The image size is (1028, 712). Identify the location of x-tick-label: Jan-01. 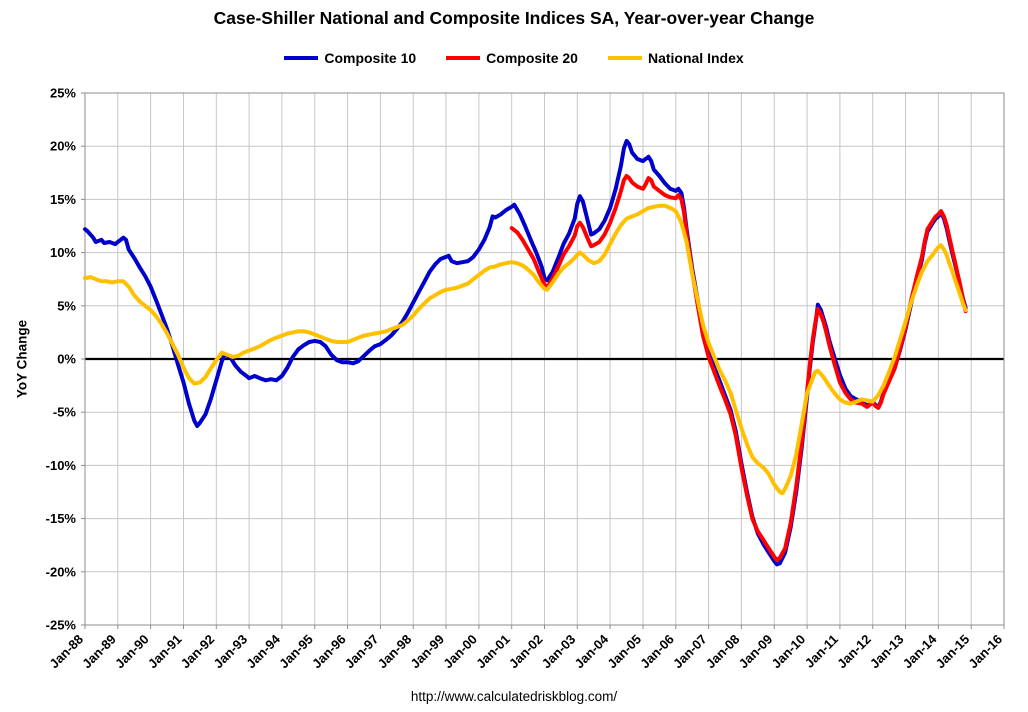
(493, 652).